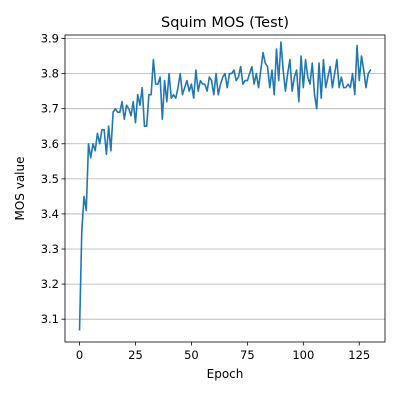  I want to click on y-tick-label: 3.2, so click(50, 284).